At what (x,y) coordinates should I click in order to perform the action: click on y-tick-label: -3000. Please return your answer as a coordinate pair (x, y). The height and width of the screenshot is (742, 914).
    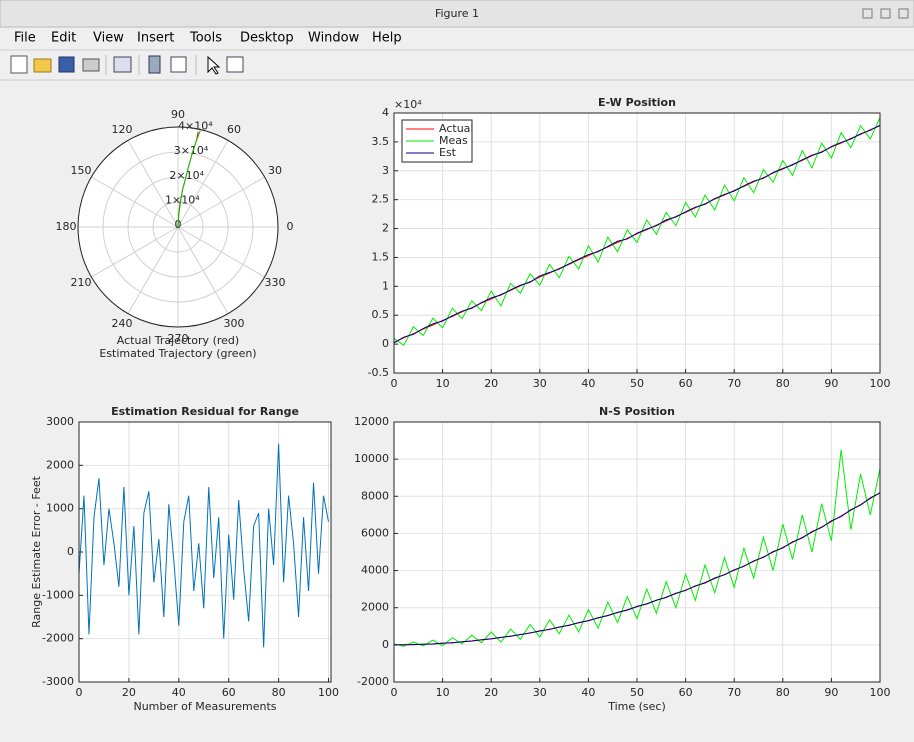
    Looking at the image, I should click on (58, 681).